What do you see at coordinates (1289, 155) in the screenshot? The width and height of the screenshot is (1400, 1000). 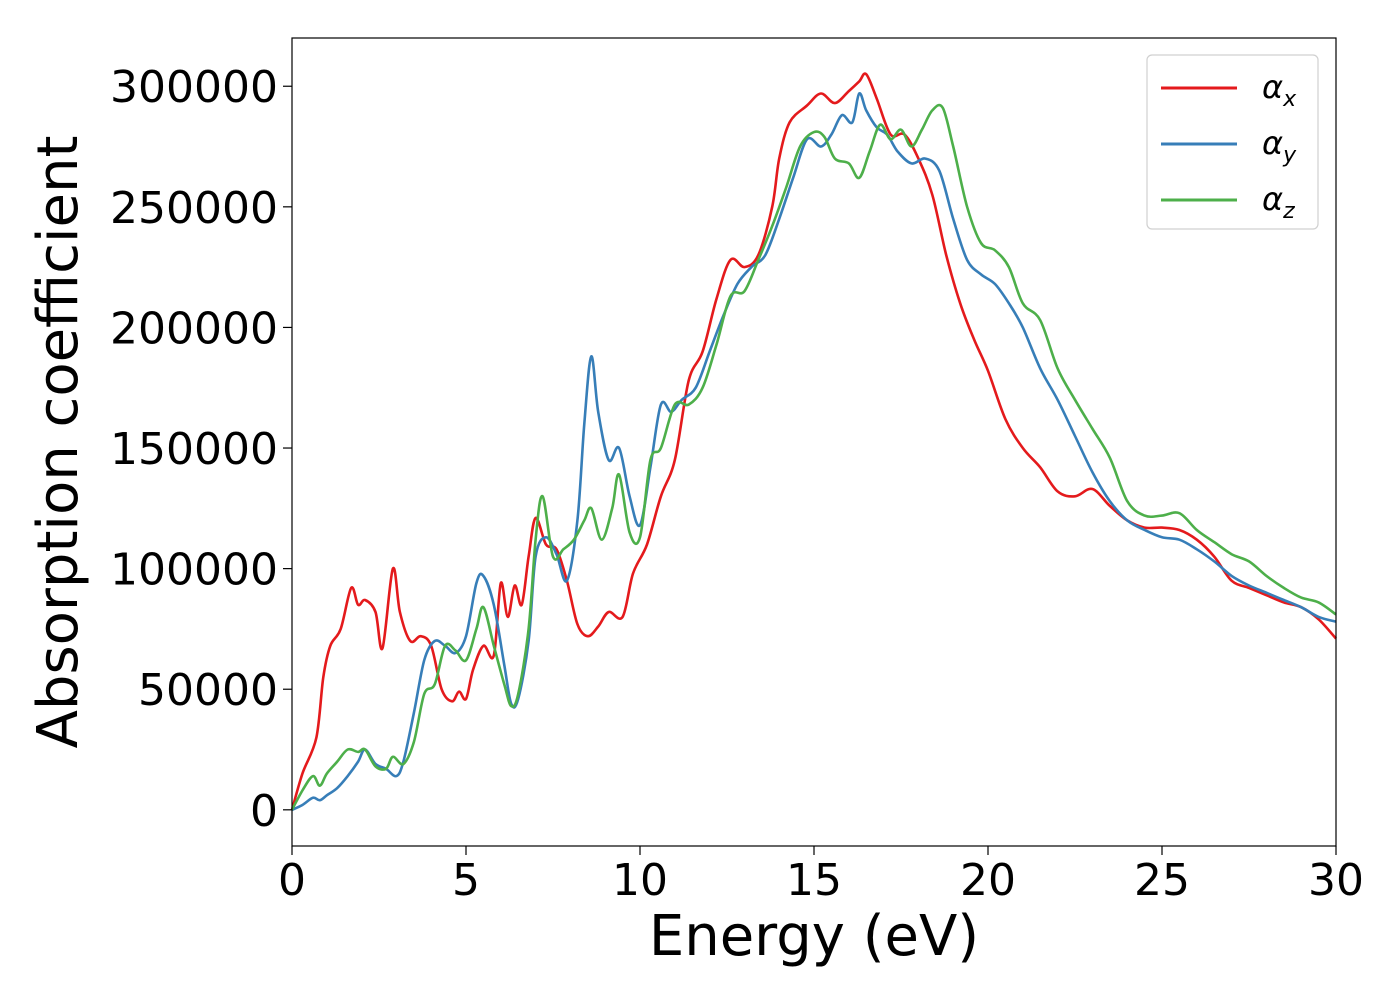 I see `legend-subscript: y` at bounding box center [1289, 155].